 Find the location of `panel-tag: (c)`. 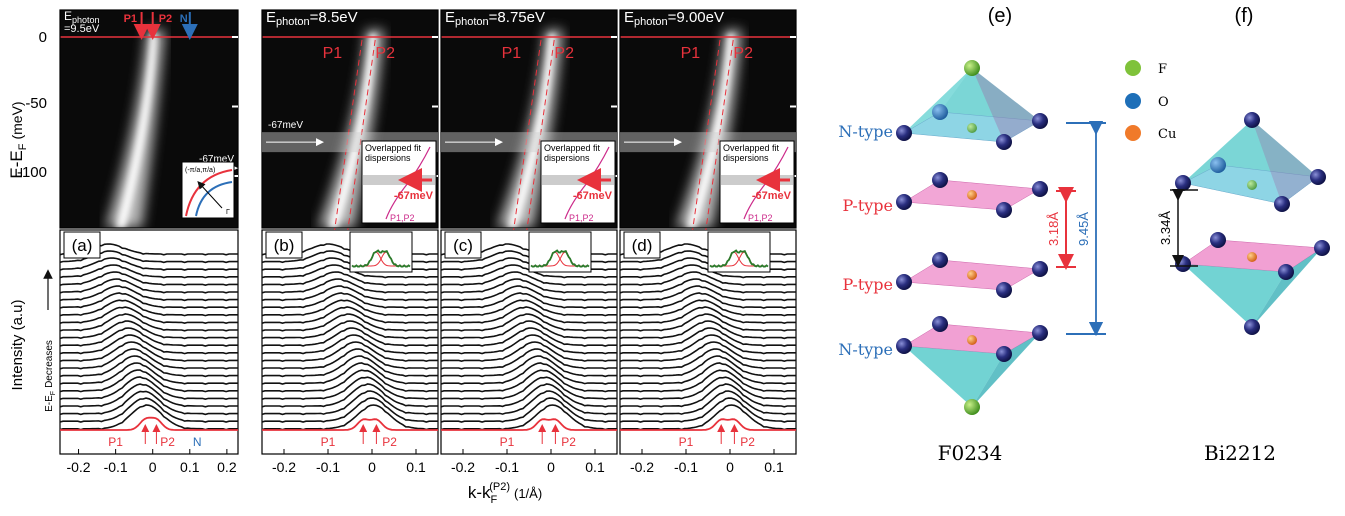

panel-tag: (c) is located at coordinates (463, 245).